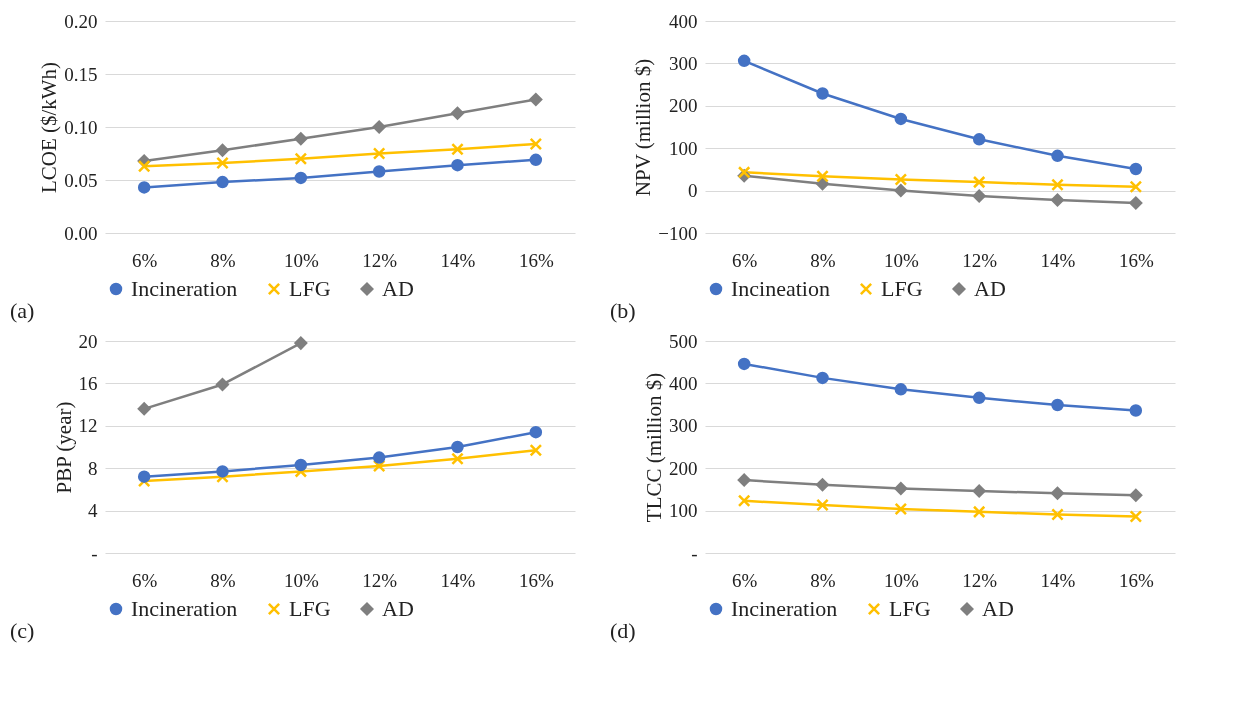  Describe the element at coordinates (81, 233) in the screenshot. I see `y-tick-label: 0.00` at that location.